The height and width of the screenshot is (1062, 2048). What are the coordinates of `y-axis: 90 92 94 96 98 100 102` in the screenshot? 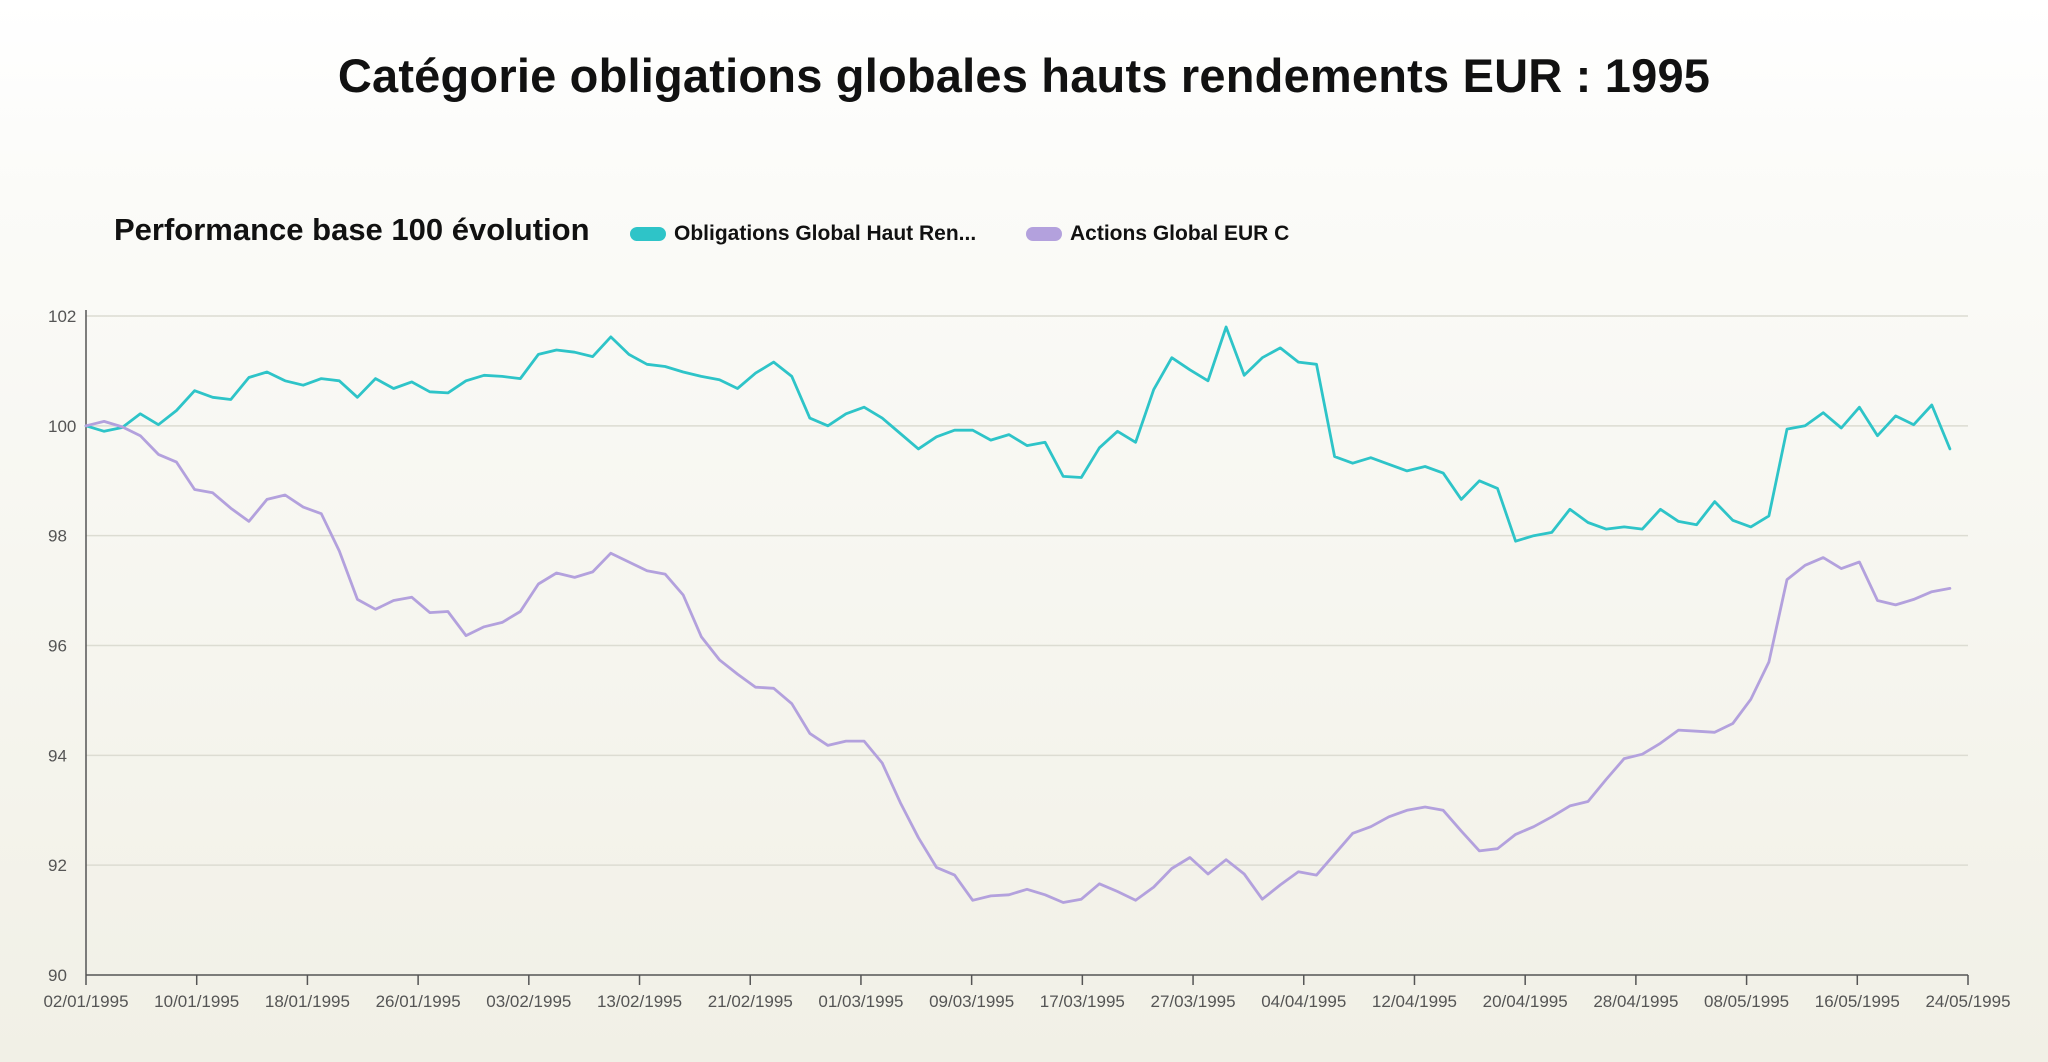 It's located at (67, 646).